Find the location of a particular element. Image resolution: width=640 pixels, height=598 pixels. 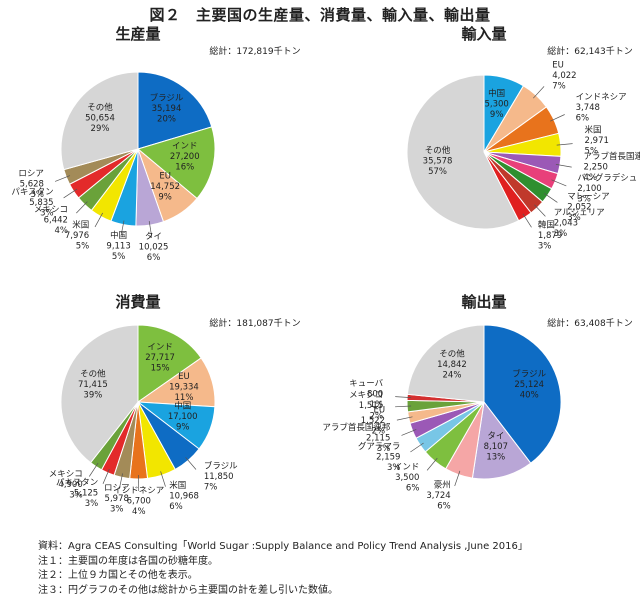

consumption-total-label: 総計：181,087千トン is located at coordinates (254, 323).